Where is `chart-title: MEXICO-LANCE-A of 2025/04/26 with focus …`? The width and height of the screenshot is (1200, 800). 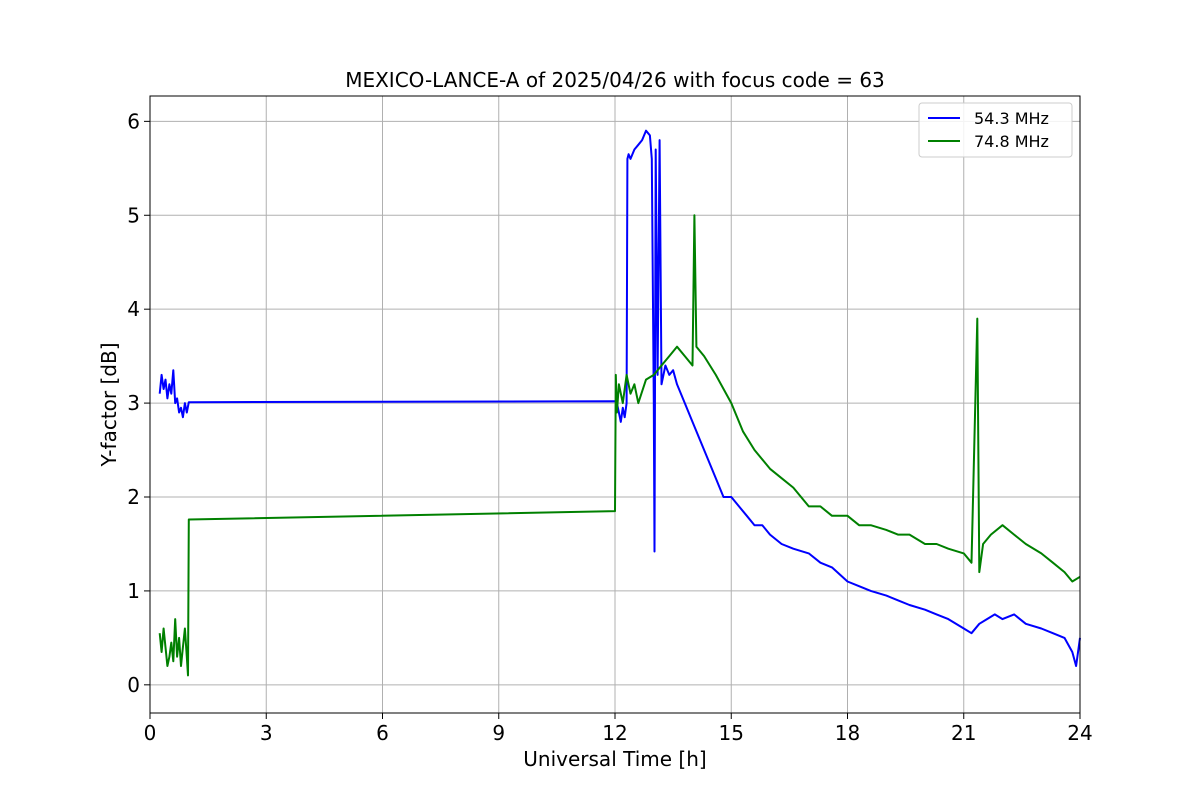 chart-title: MEXICO-LANCE-A of 2025/04/26 with focus … is located at coordinates (615, 80).